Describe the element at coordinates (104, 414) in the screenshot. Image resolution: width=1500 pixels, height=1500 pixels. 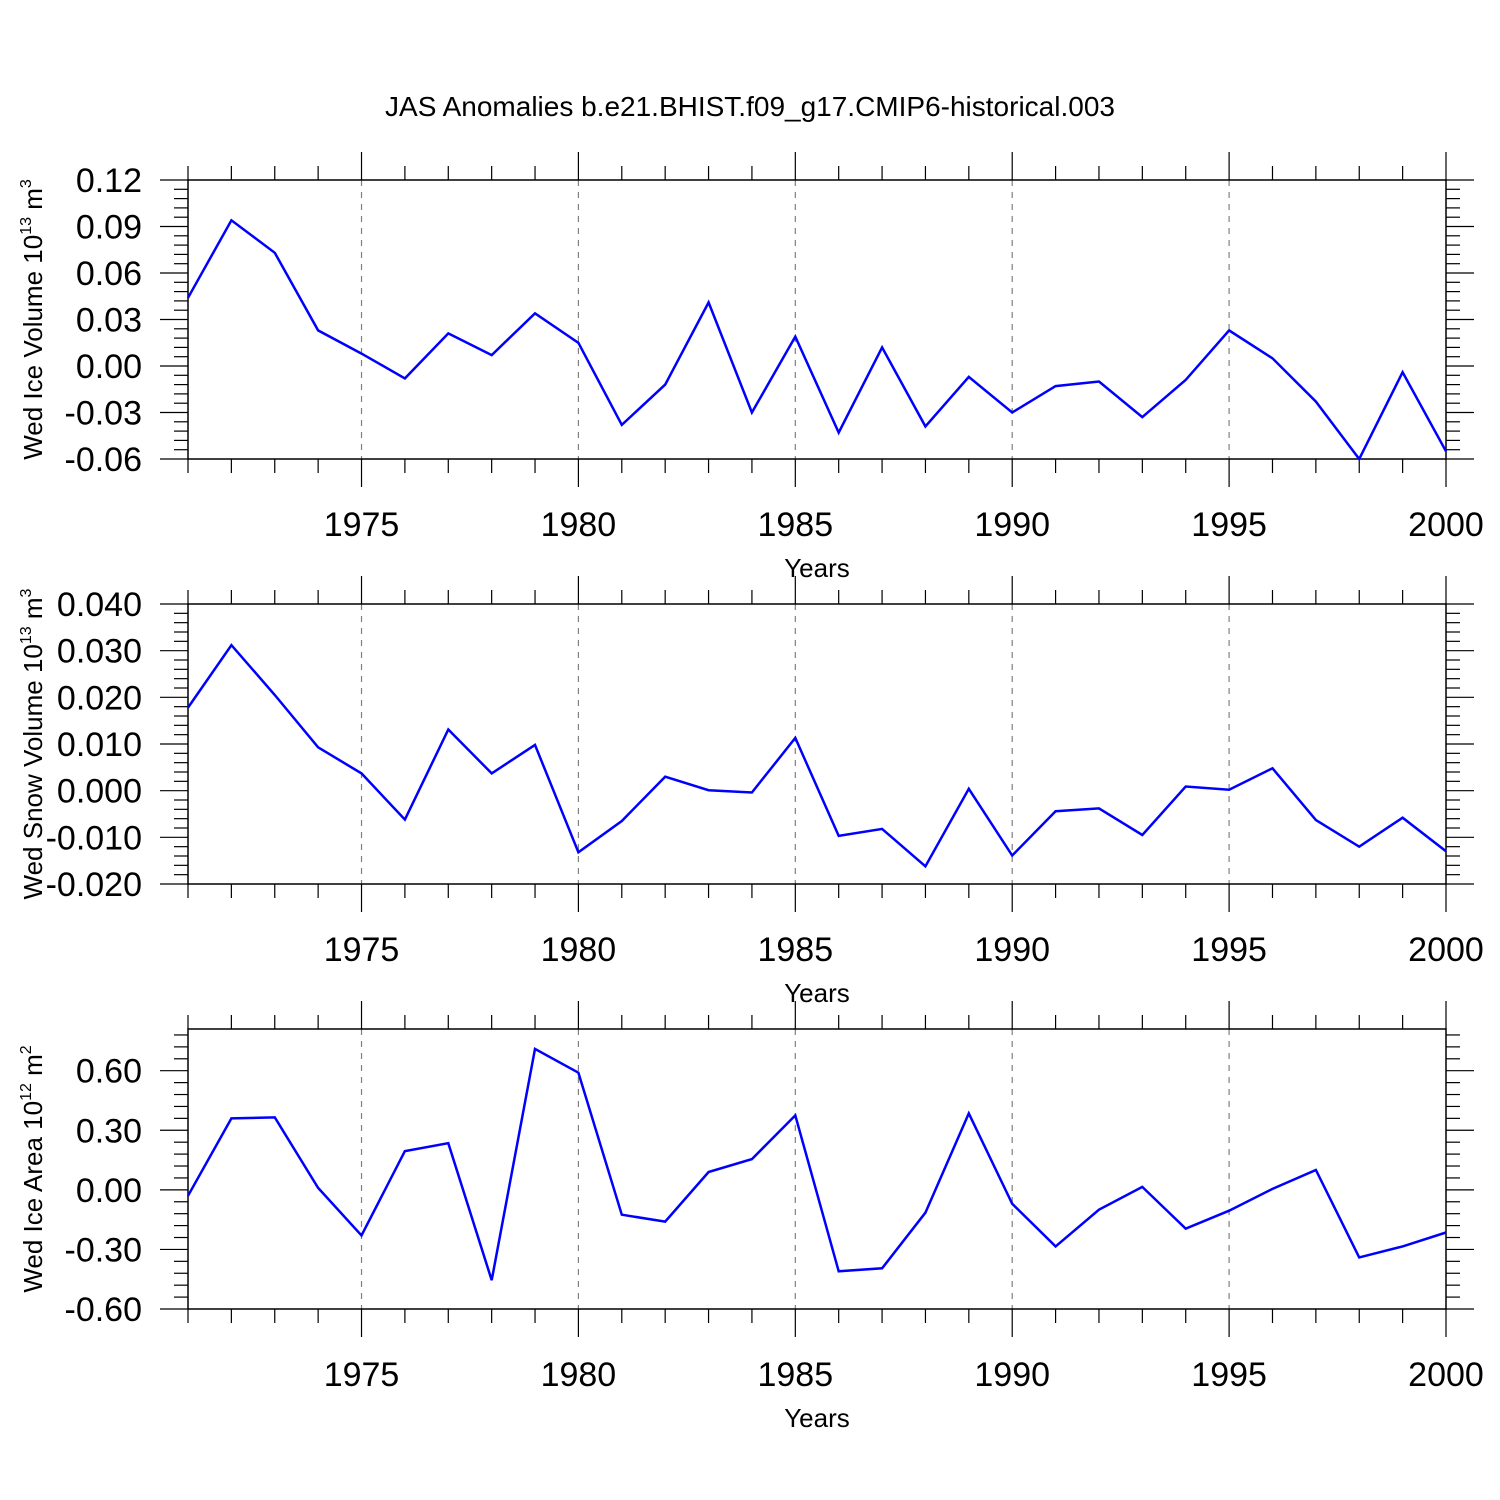
I see `y-tick-label: -0.03` at that location.